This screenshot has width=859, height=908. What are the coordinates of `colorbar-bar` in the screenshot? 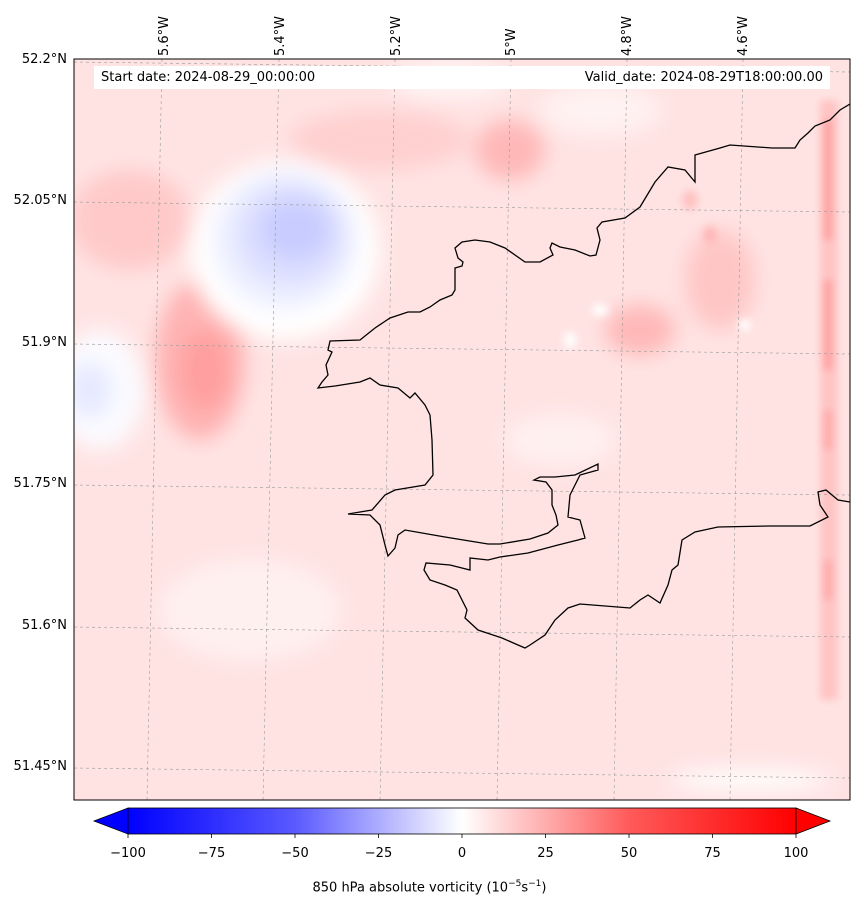 It's located at (462, 821).